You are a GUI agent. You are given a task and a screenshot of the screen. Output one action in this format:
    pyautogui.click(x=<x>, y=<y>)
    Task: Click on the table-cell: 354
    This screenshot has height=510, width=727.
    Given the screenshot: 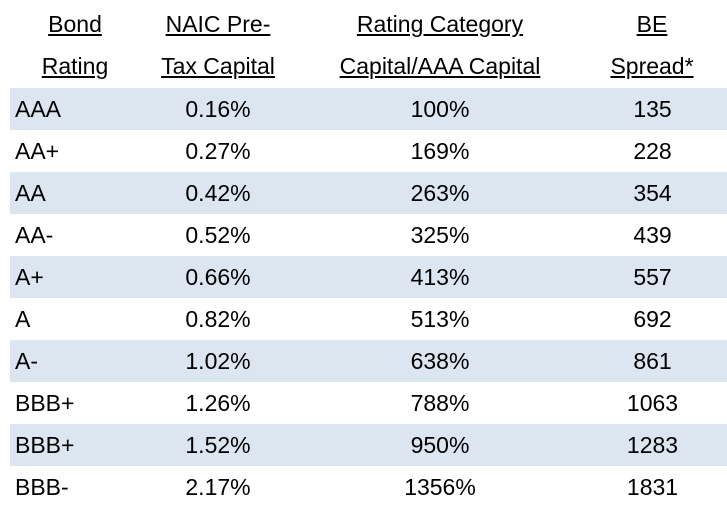 What is the action you would take?
    pyautogui.click(x=652, y=193)
    